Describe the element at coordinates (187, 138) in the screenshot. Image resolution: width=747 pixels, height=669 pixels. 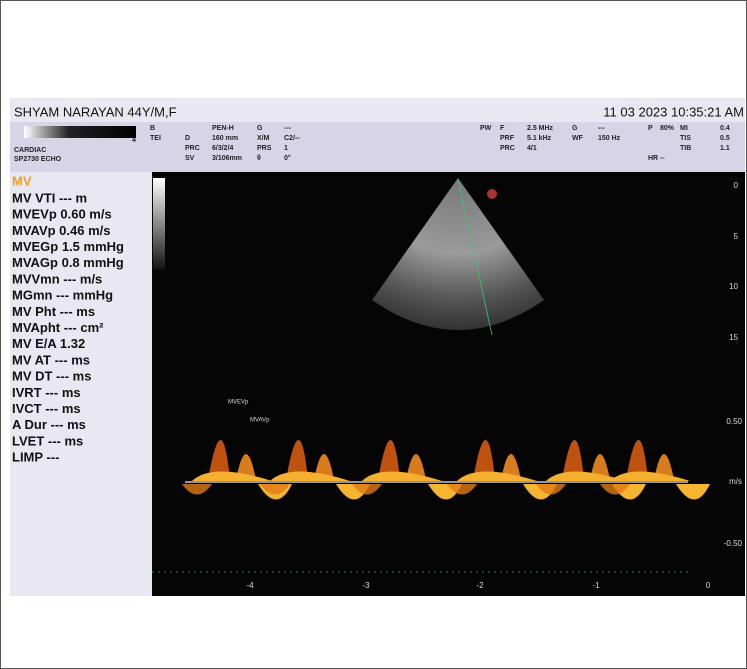
I see `param: D` at that location.